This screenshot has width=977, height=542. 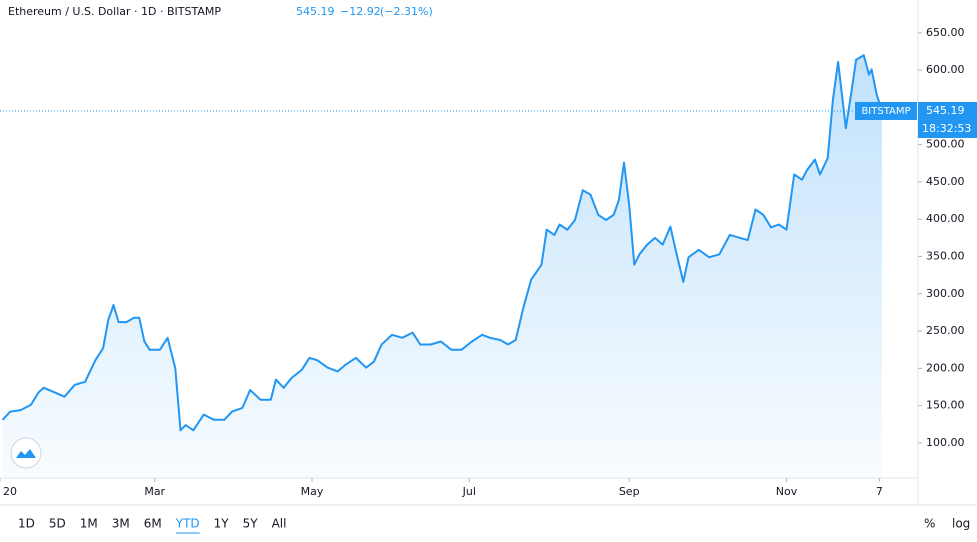 I want to click on exchange-label: BITSTAMP, so click(x=885, y=111).